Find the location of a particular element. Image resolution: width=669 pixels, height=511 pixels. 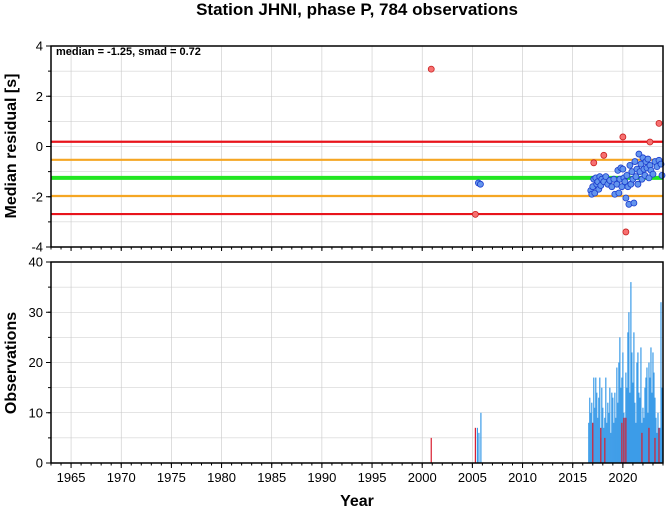

residual-y-ticks: -4 -2 0 2 4 is located at coordinates (41, 147).